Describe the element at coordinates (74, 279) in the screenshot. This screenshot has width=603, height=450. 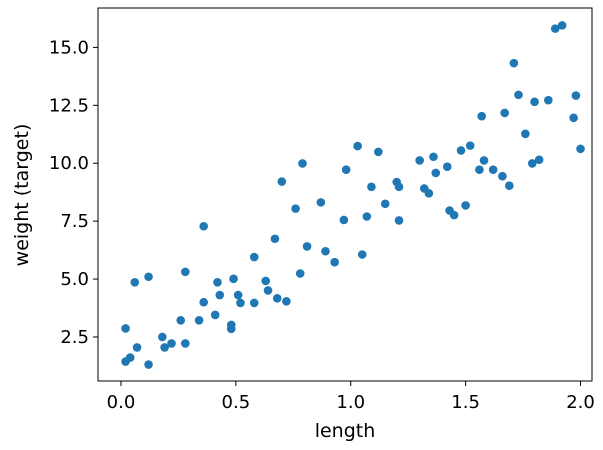
I see `y-tick-label: 5.0` at that location.